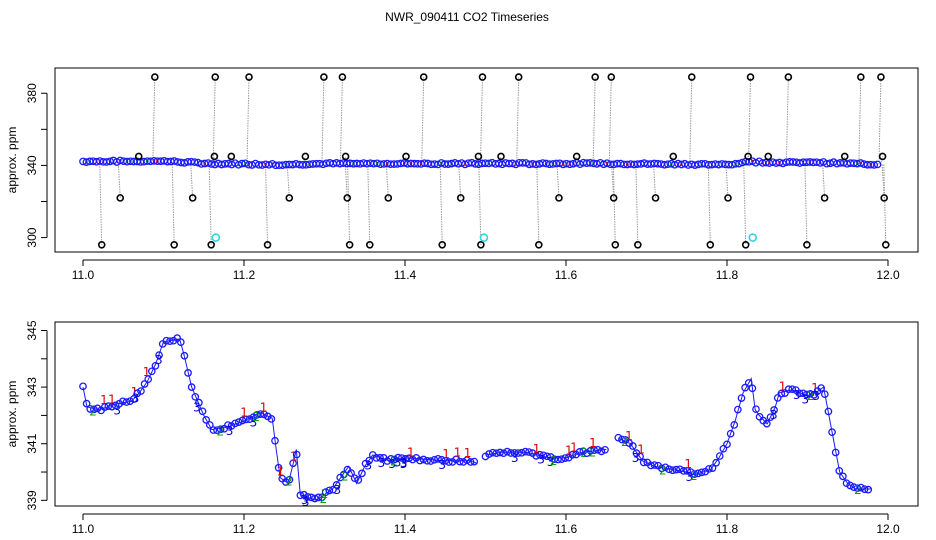 This screenshot has width=936, height=540. What do you see at coordinates (12, 414) in the screenshot?
I see `bottom-y-axis-label: approx. ppm` at bounding box center [12, 414].